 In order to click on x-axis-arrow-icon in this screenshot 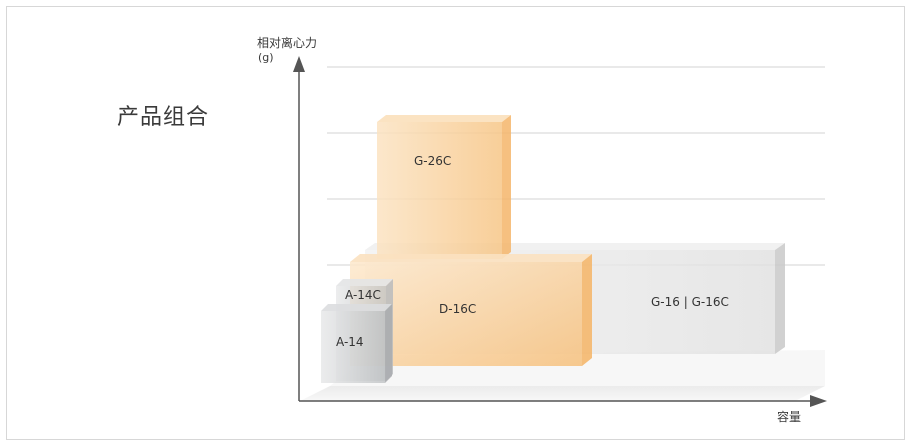, I will do `click(818, 401)`.